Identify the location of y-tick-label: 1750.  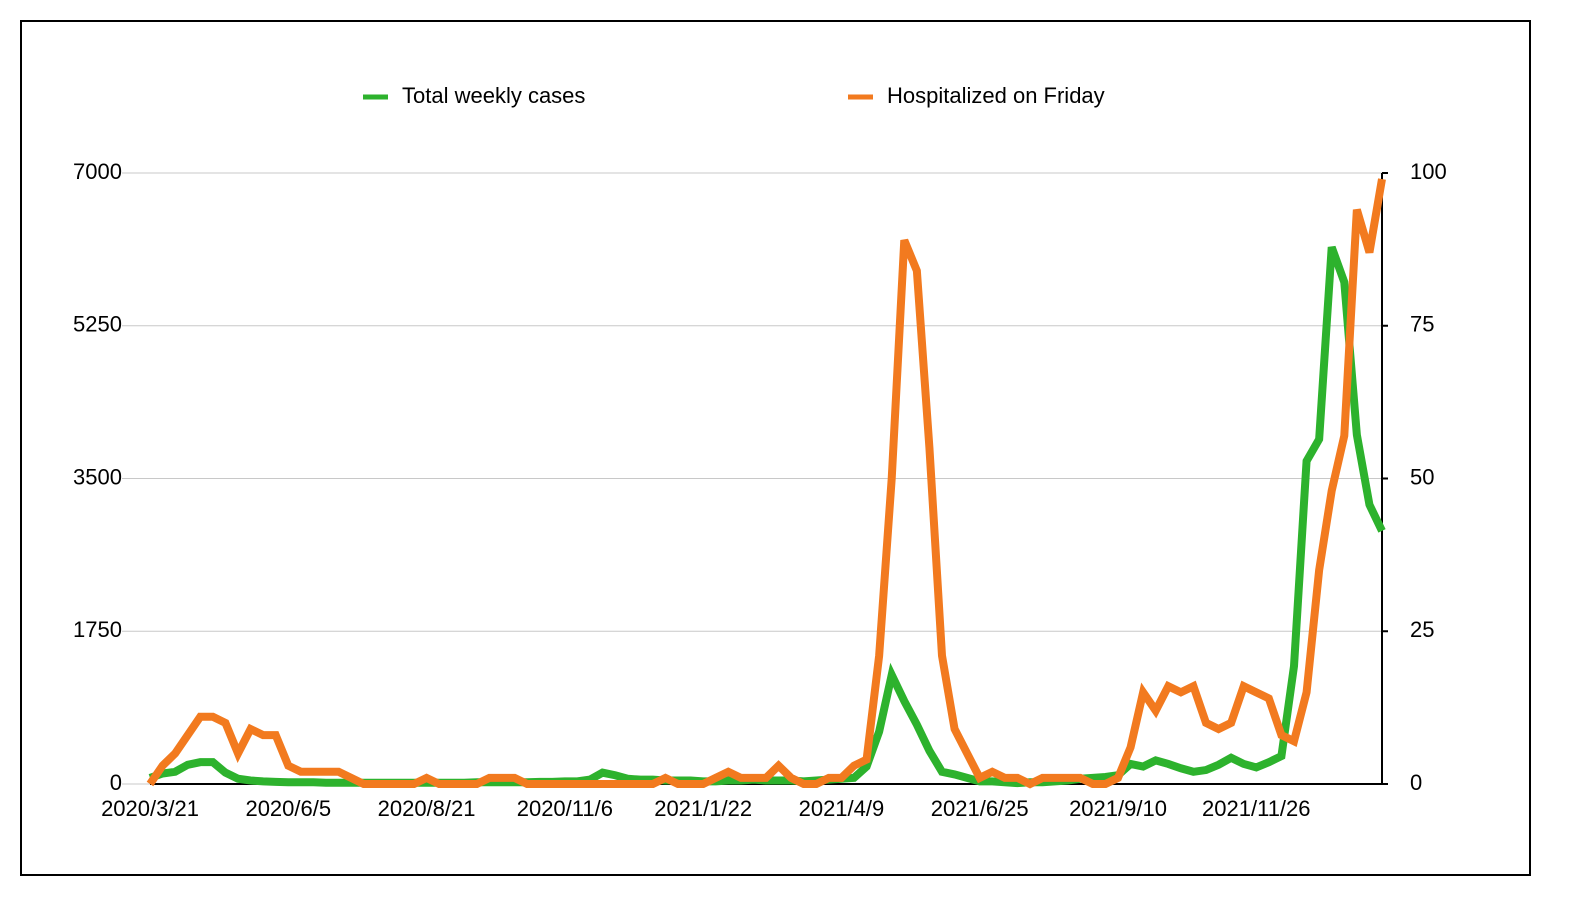
(97, 629).